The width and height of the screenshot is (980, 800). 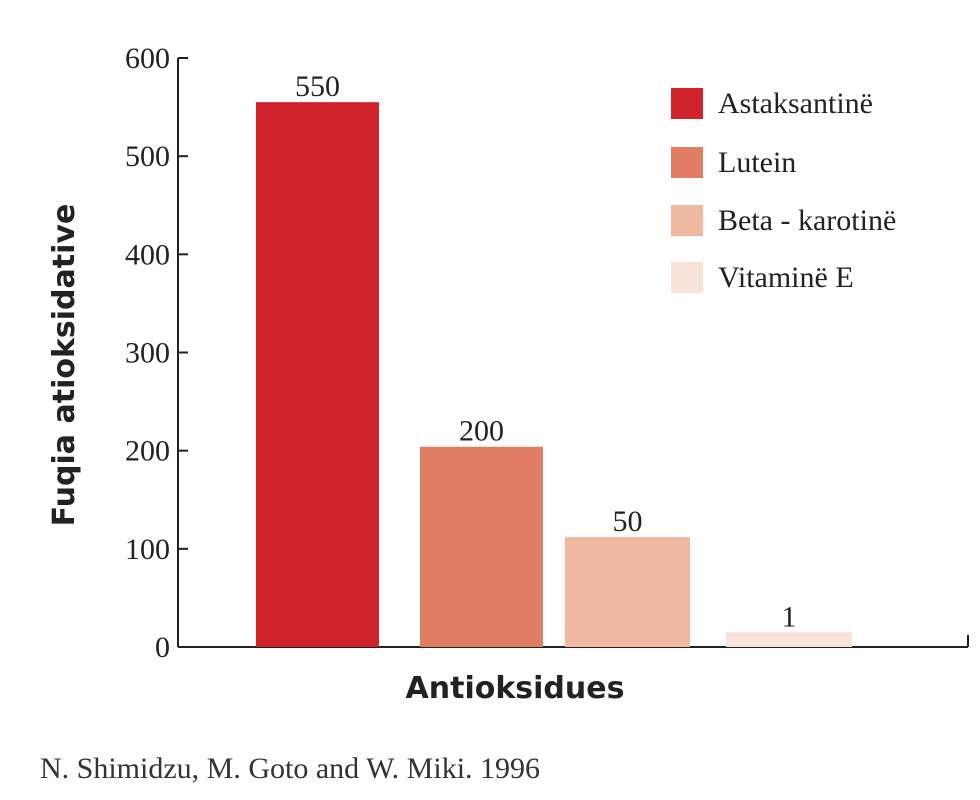 I want to click on y-tick-label: 500, so click(x=147, y=156).